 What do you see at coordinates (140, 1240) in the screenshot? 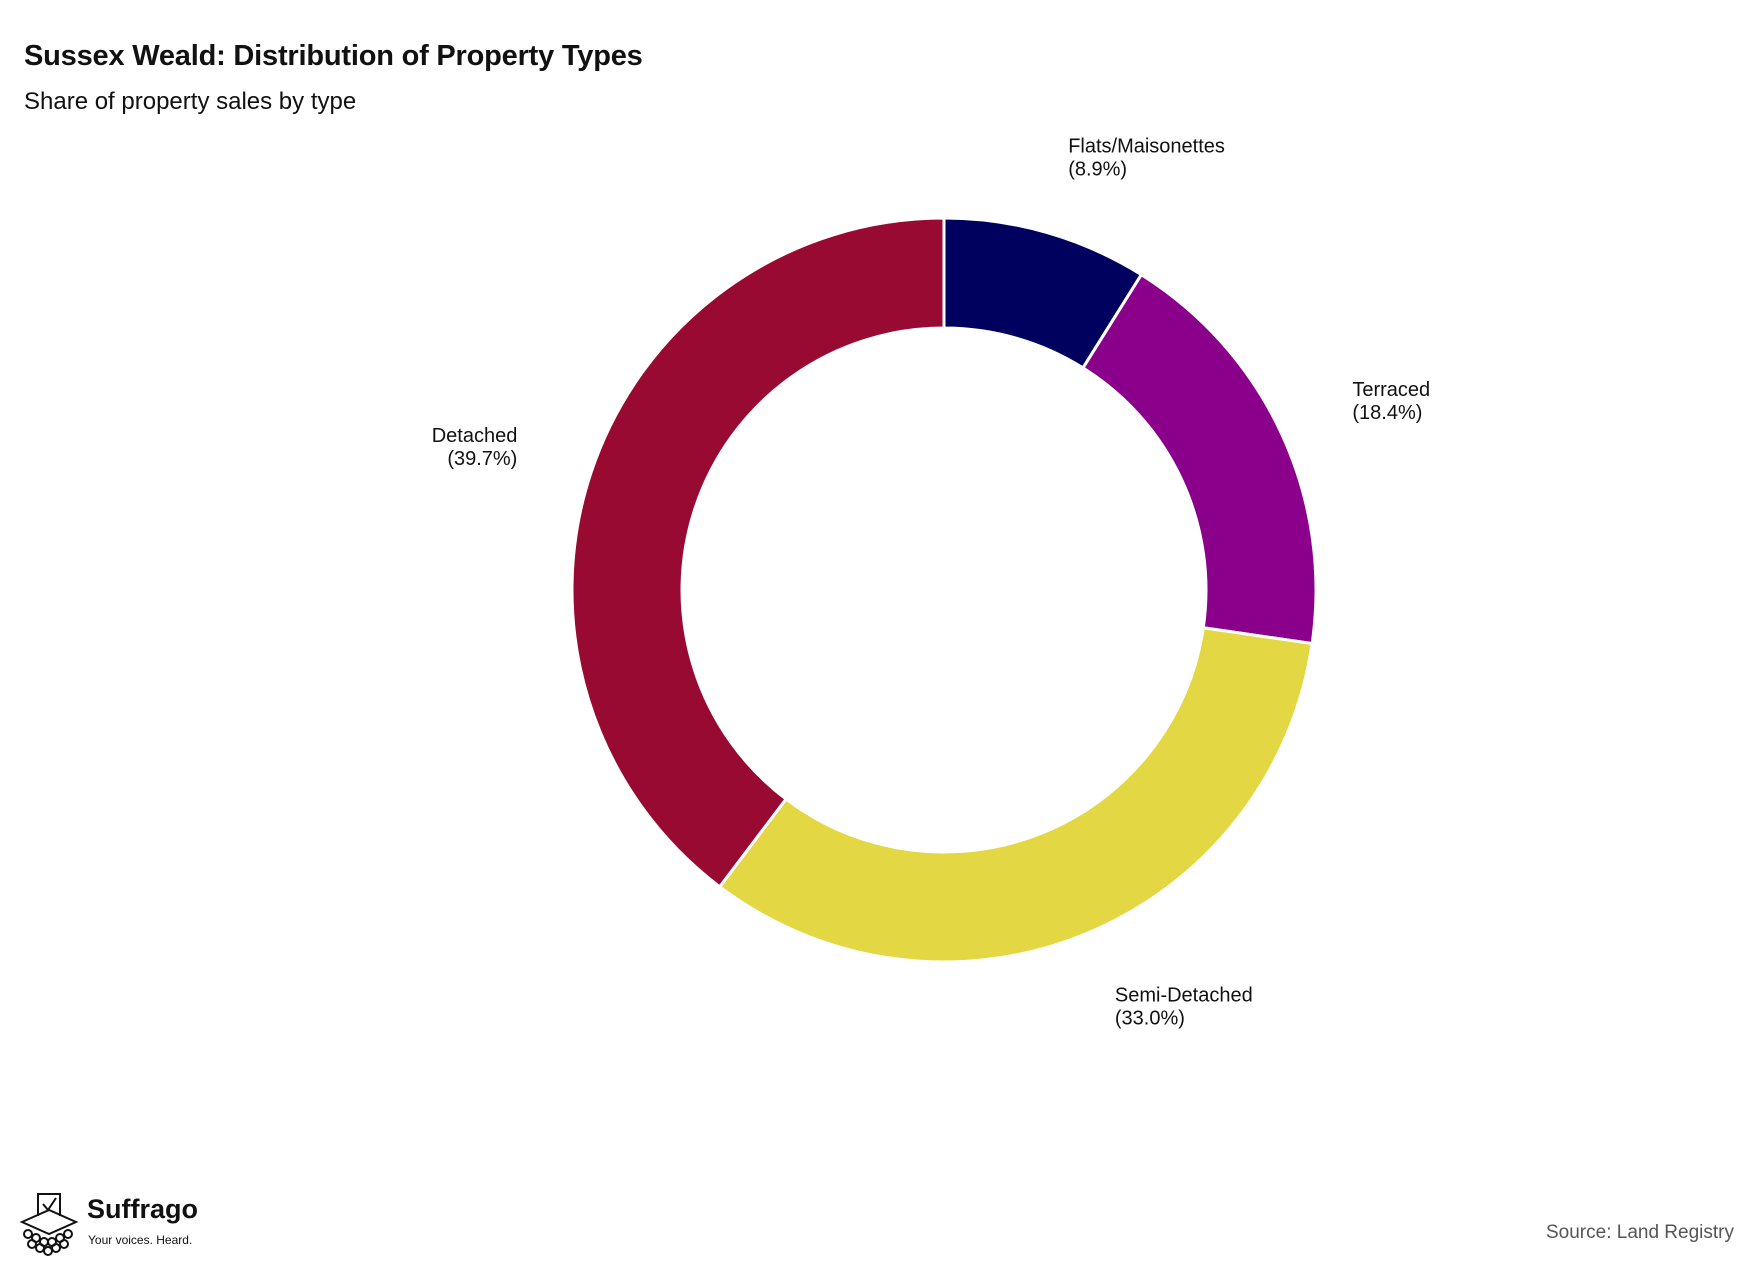
I see `brand-tagline: Your voices. Heard.` at bounding box center [140, 1240].